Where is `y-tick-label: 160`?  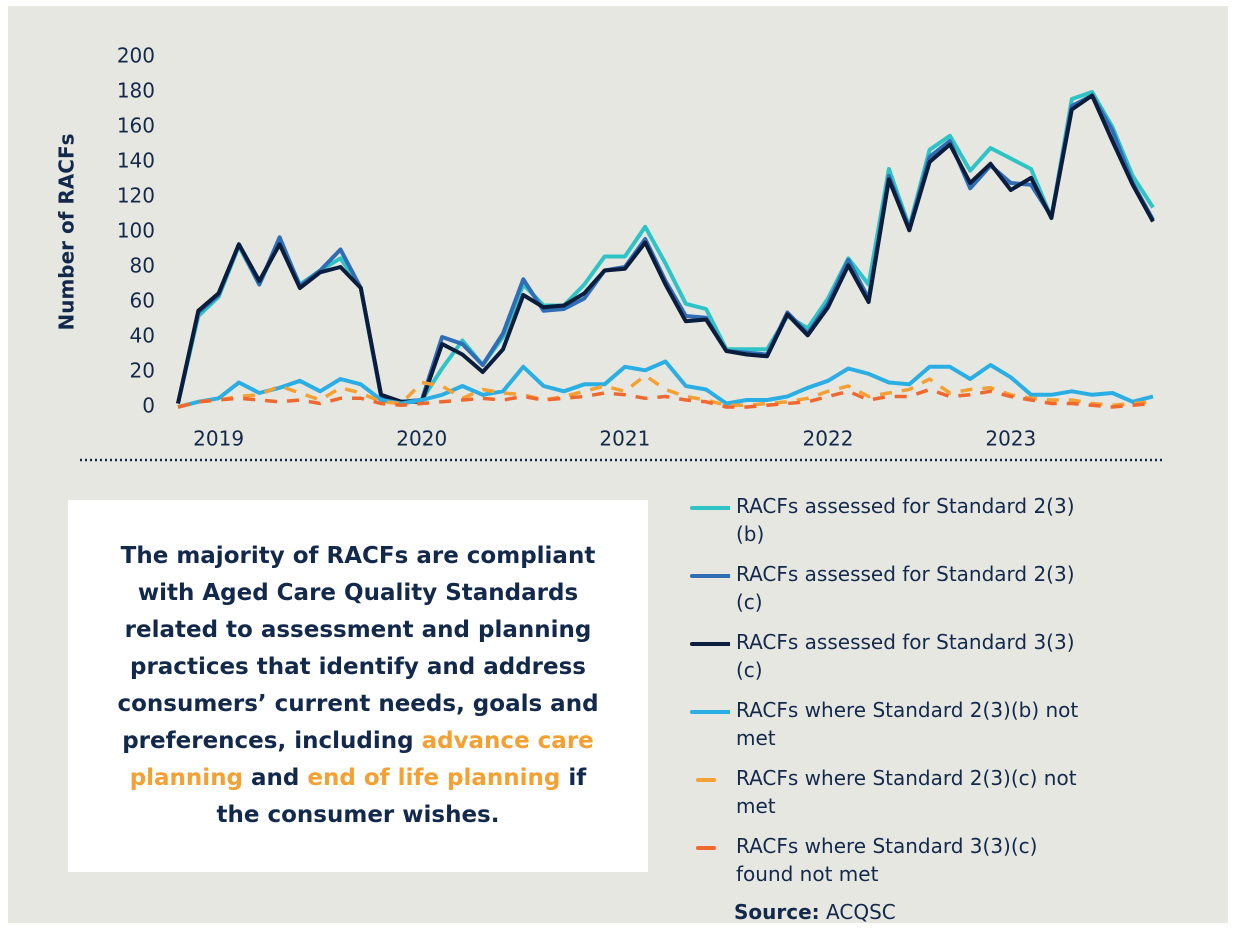
y-tick-label: 160 is located at coordinates (136, 126).